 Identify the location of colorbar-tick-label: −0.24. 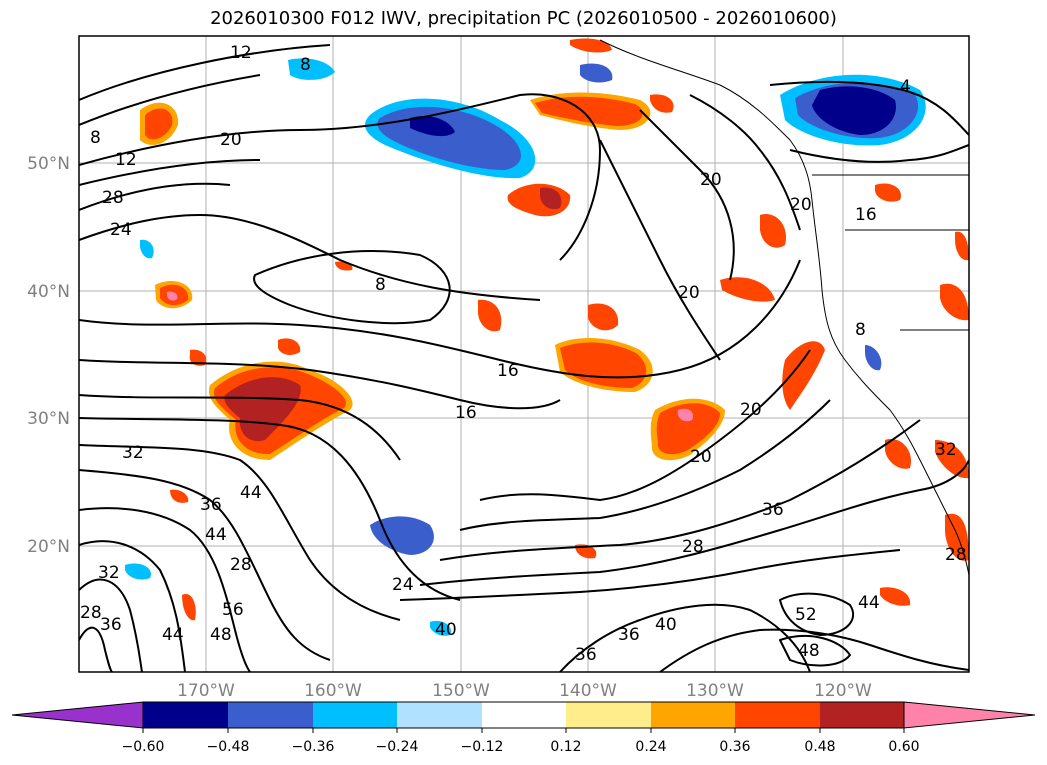
(397, 747).